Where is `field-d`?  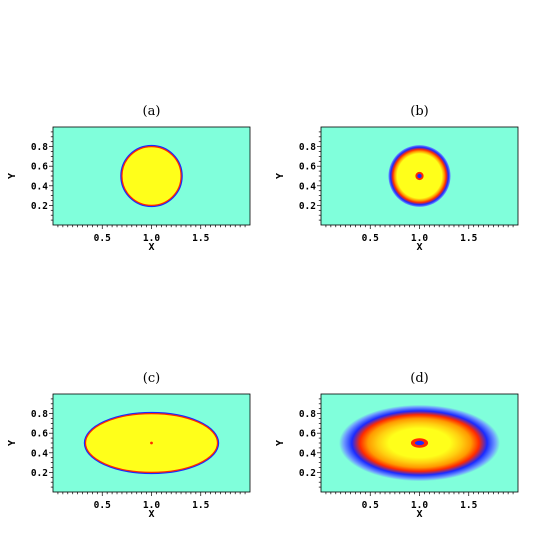
field-d is located at coordinates (419, 443).